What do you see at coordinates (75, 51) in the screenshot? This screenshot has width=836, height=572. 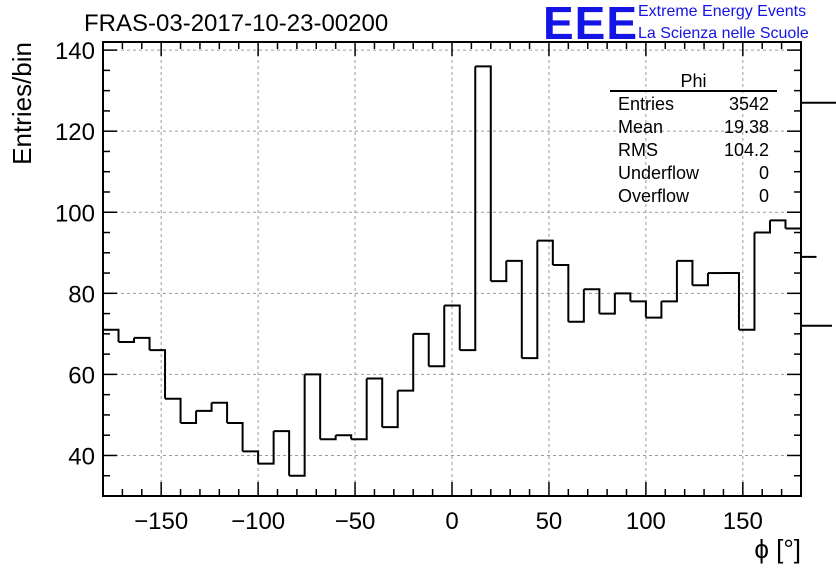 I see `y-tick-label: 140` at bounding box center [75, 51].